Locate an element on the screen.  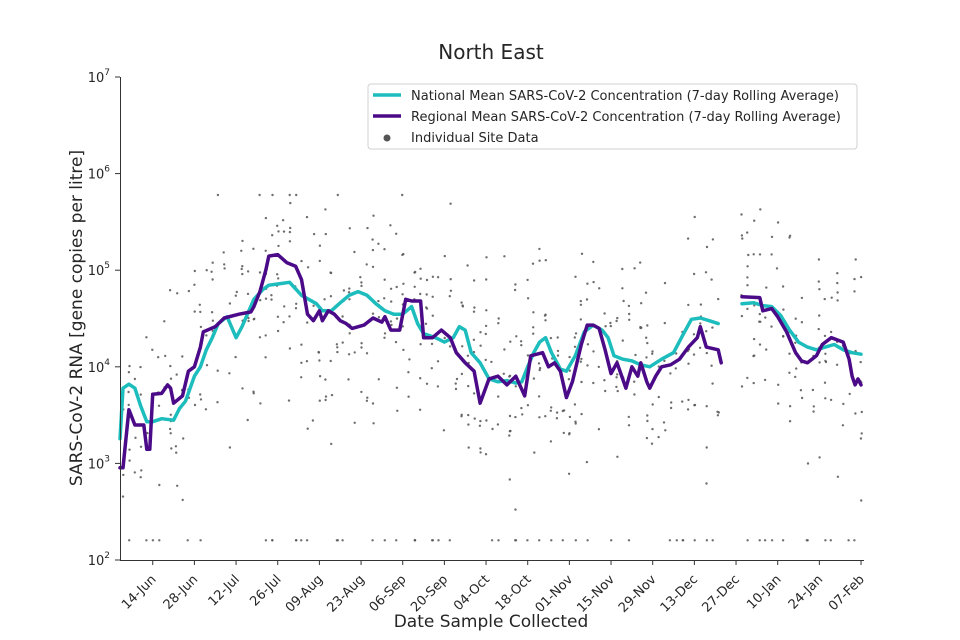
x-tick-label: 04-Oct is located at coordinates (472, 593).